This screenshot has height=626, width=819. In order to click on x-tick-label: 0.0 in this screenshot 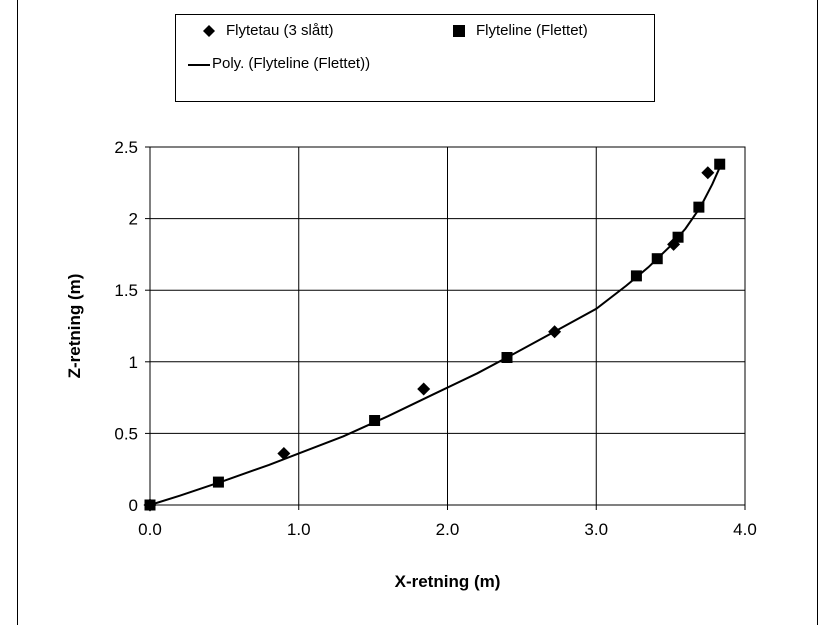, I will do `click(150, 529)`.